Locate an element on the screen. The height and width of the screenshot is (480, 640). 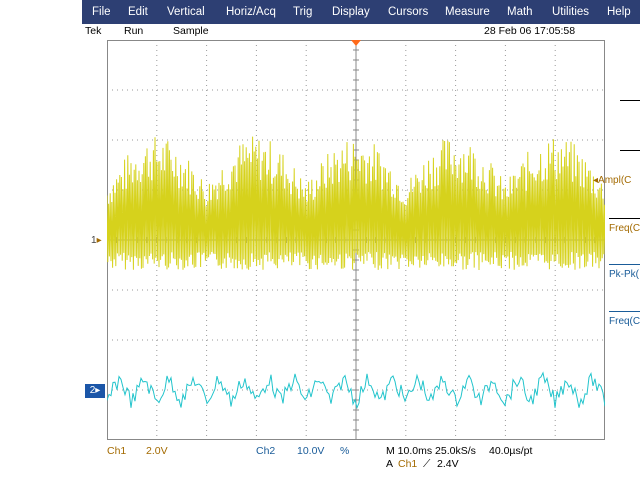
menu-utilities: Utilities is located at coordinates (571, 12).